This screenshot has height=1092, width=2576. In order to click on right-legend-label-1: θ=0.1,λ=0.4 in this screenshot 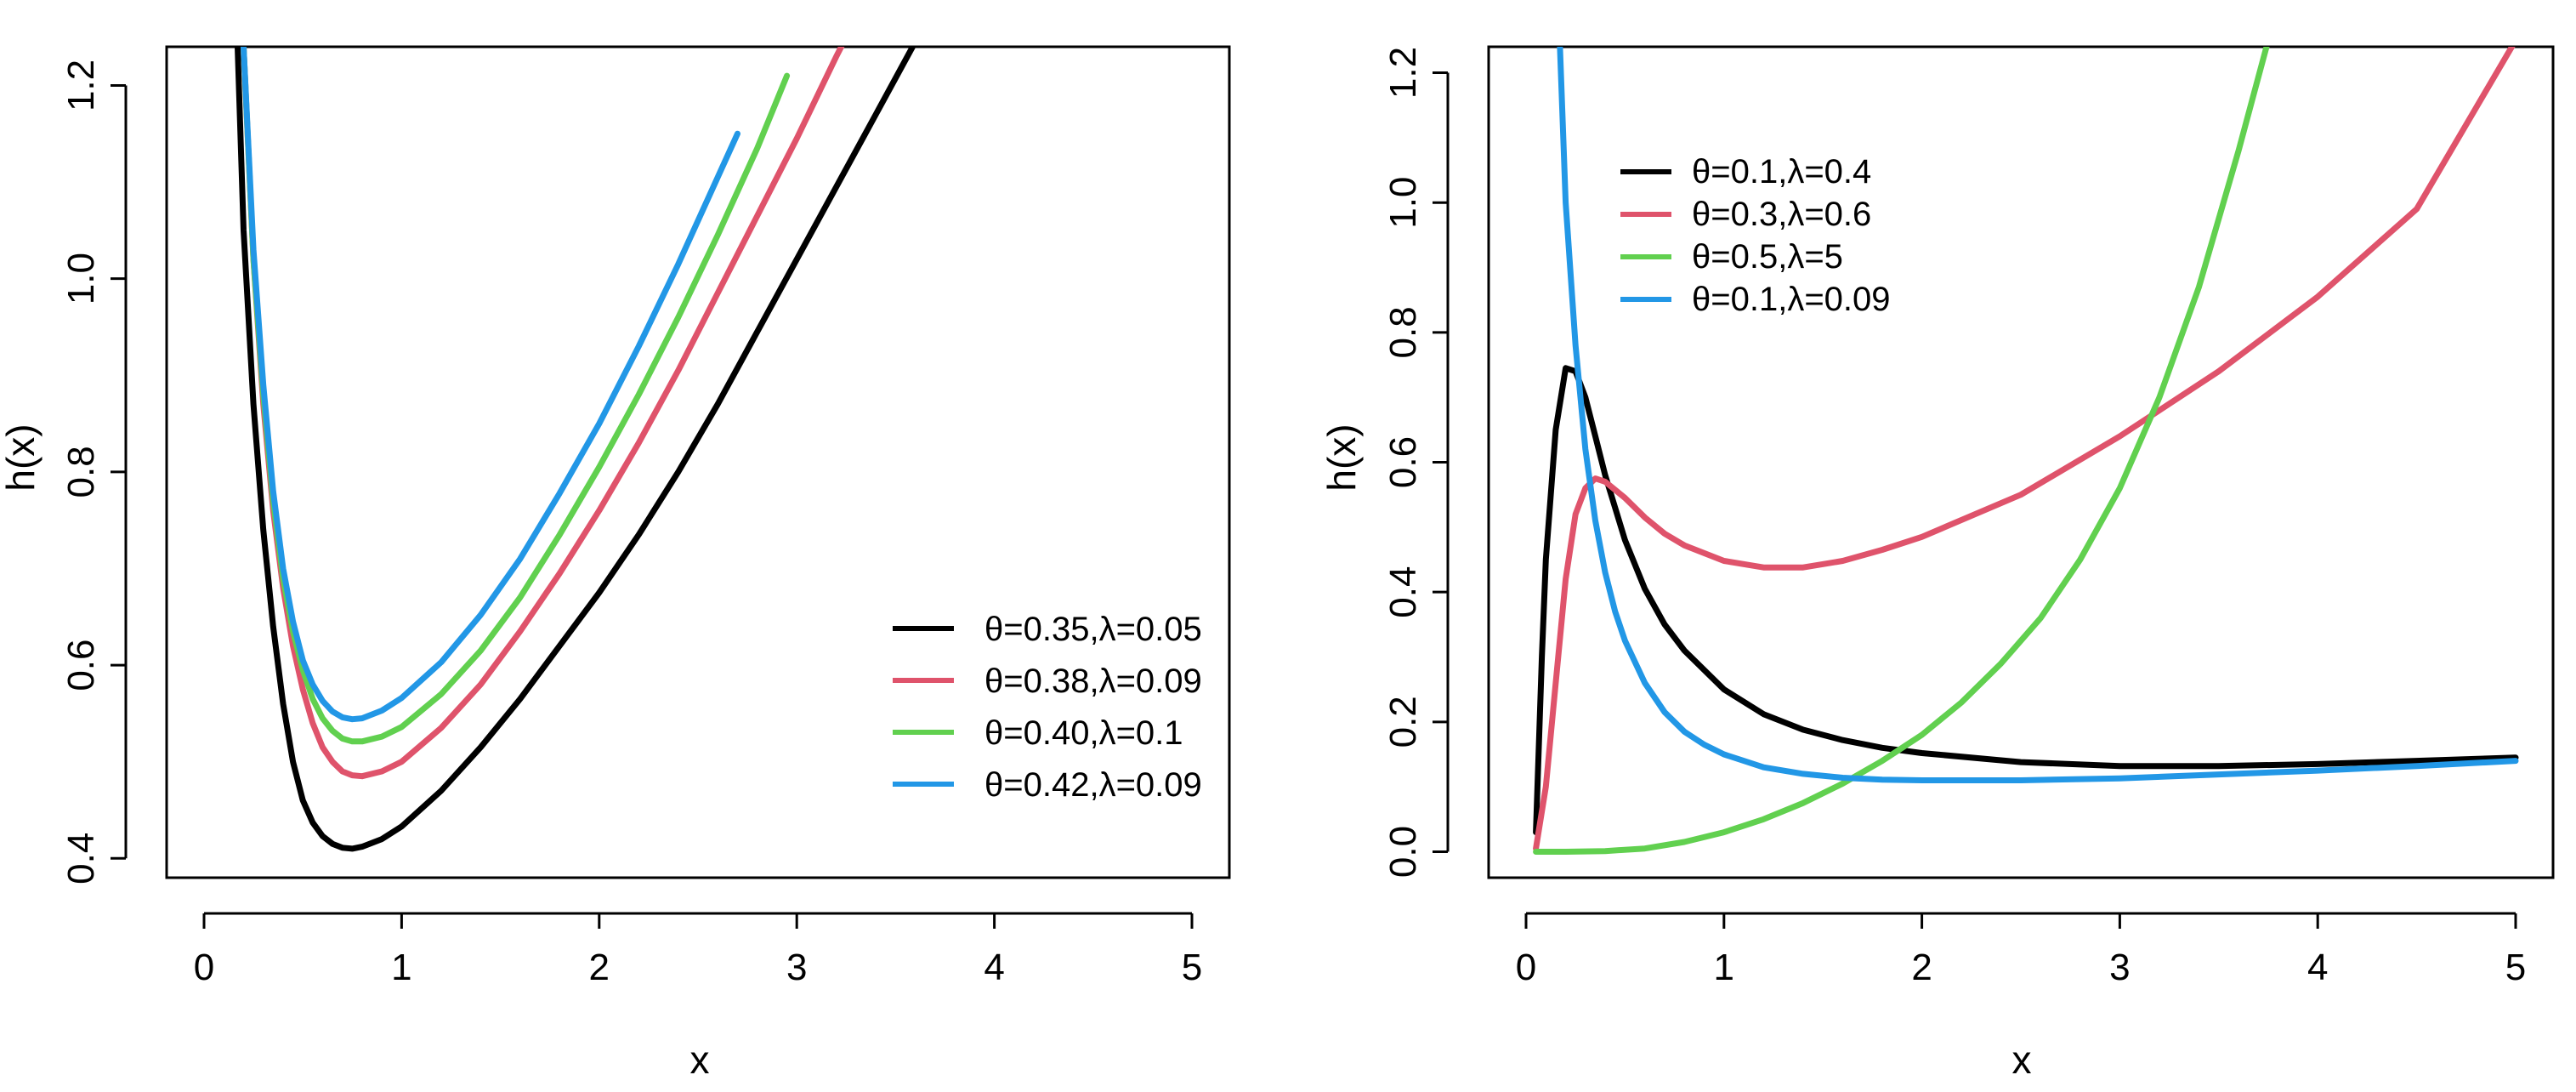, I will do `click(1782, 172)`.